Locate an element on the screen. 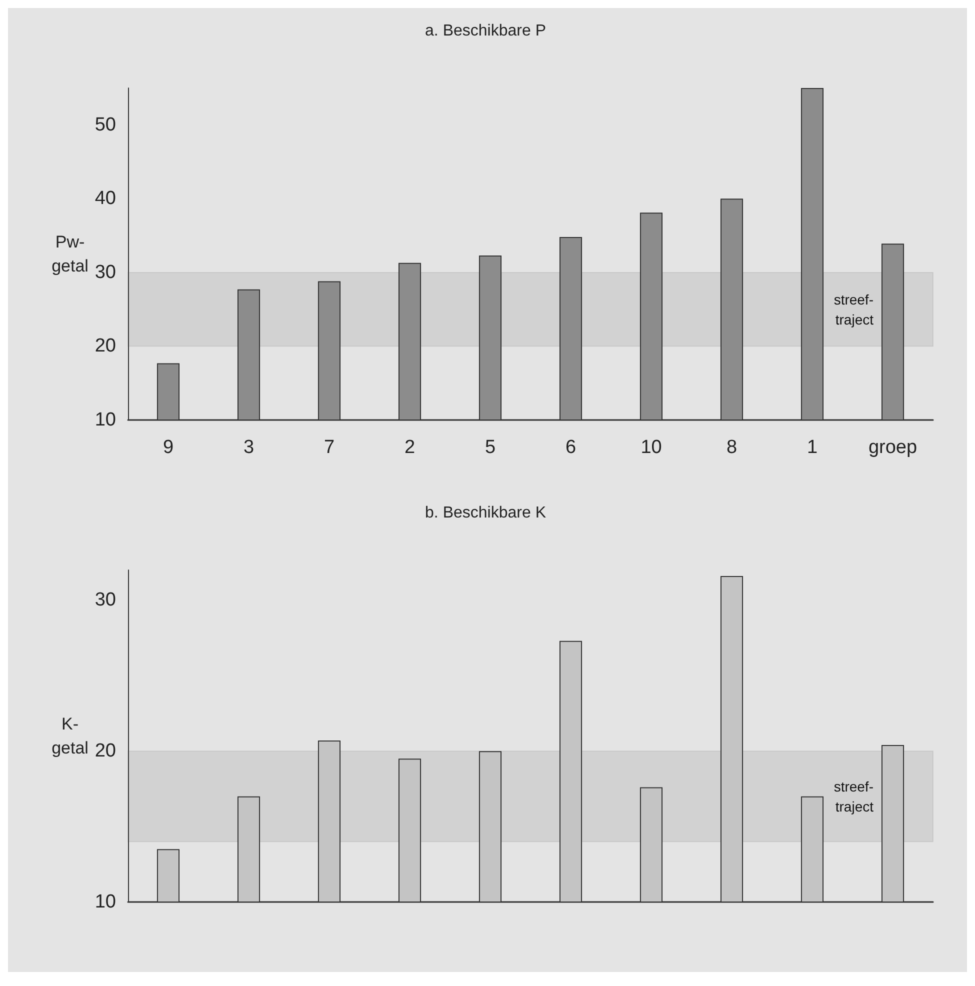 The height and width of the screenshot is (986, 975). x-tick-label: 6 is located at coordinates (570, 447).